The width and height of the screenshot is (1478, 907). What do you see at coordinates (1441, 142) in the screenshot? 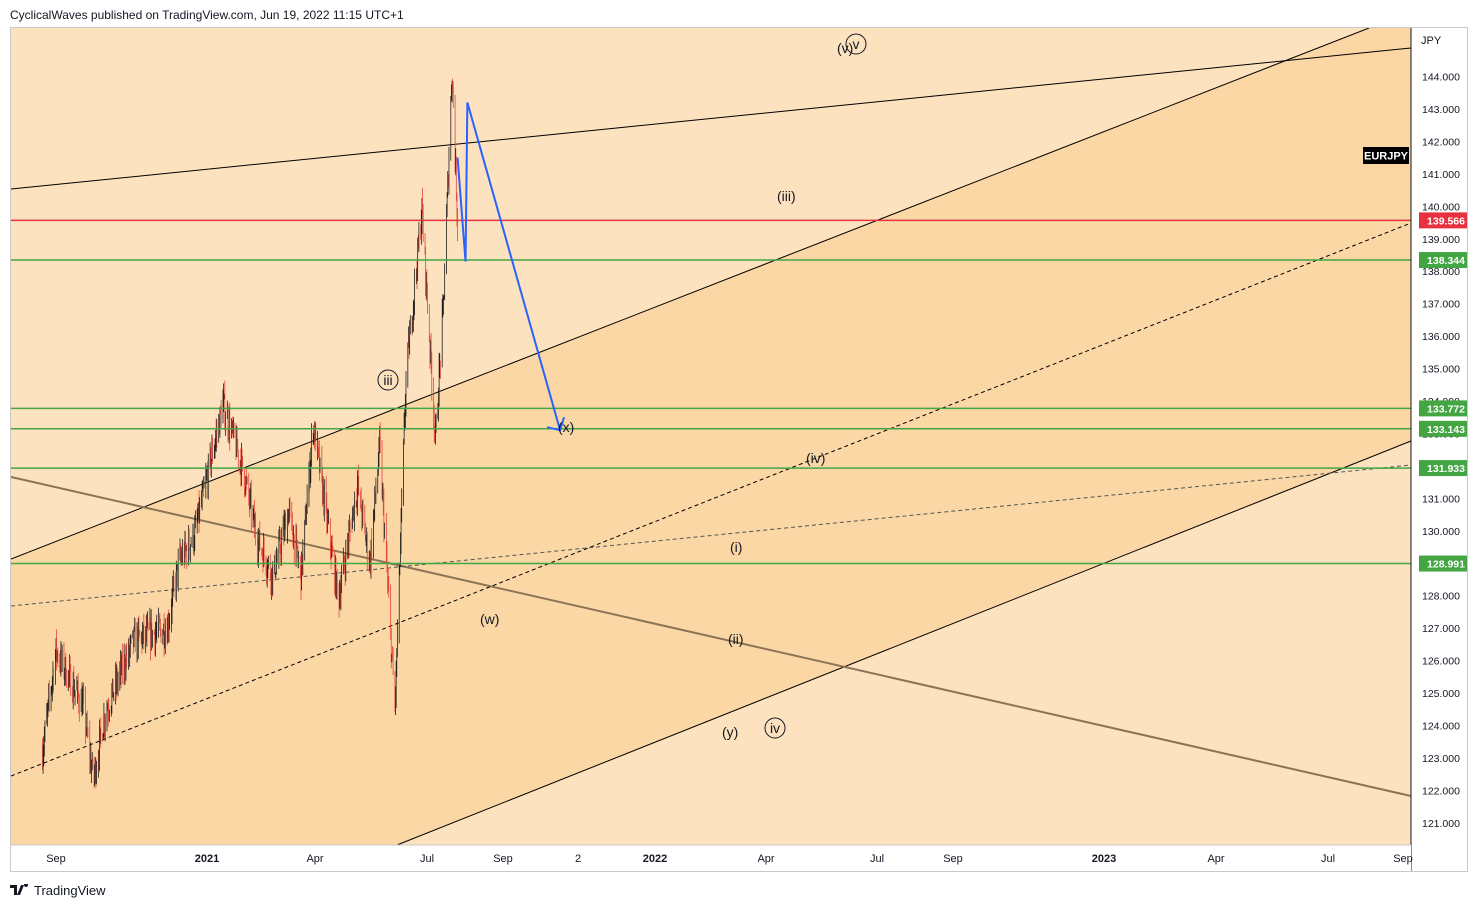
I see `y-tick-label: 142.000` at bounding box center [1441, 142].